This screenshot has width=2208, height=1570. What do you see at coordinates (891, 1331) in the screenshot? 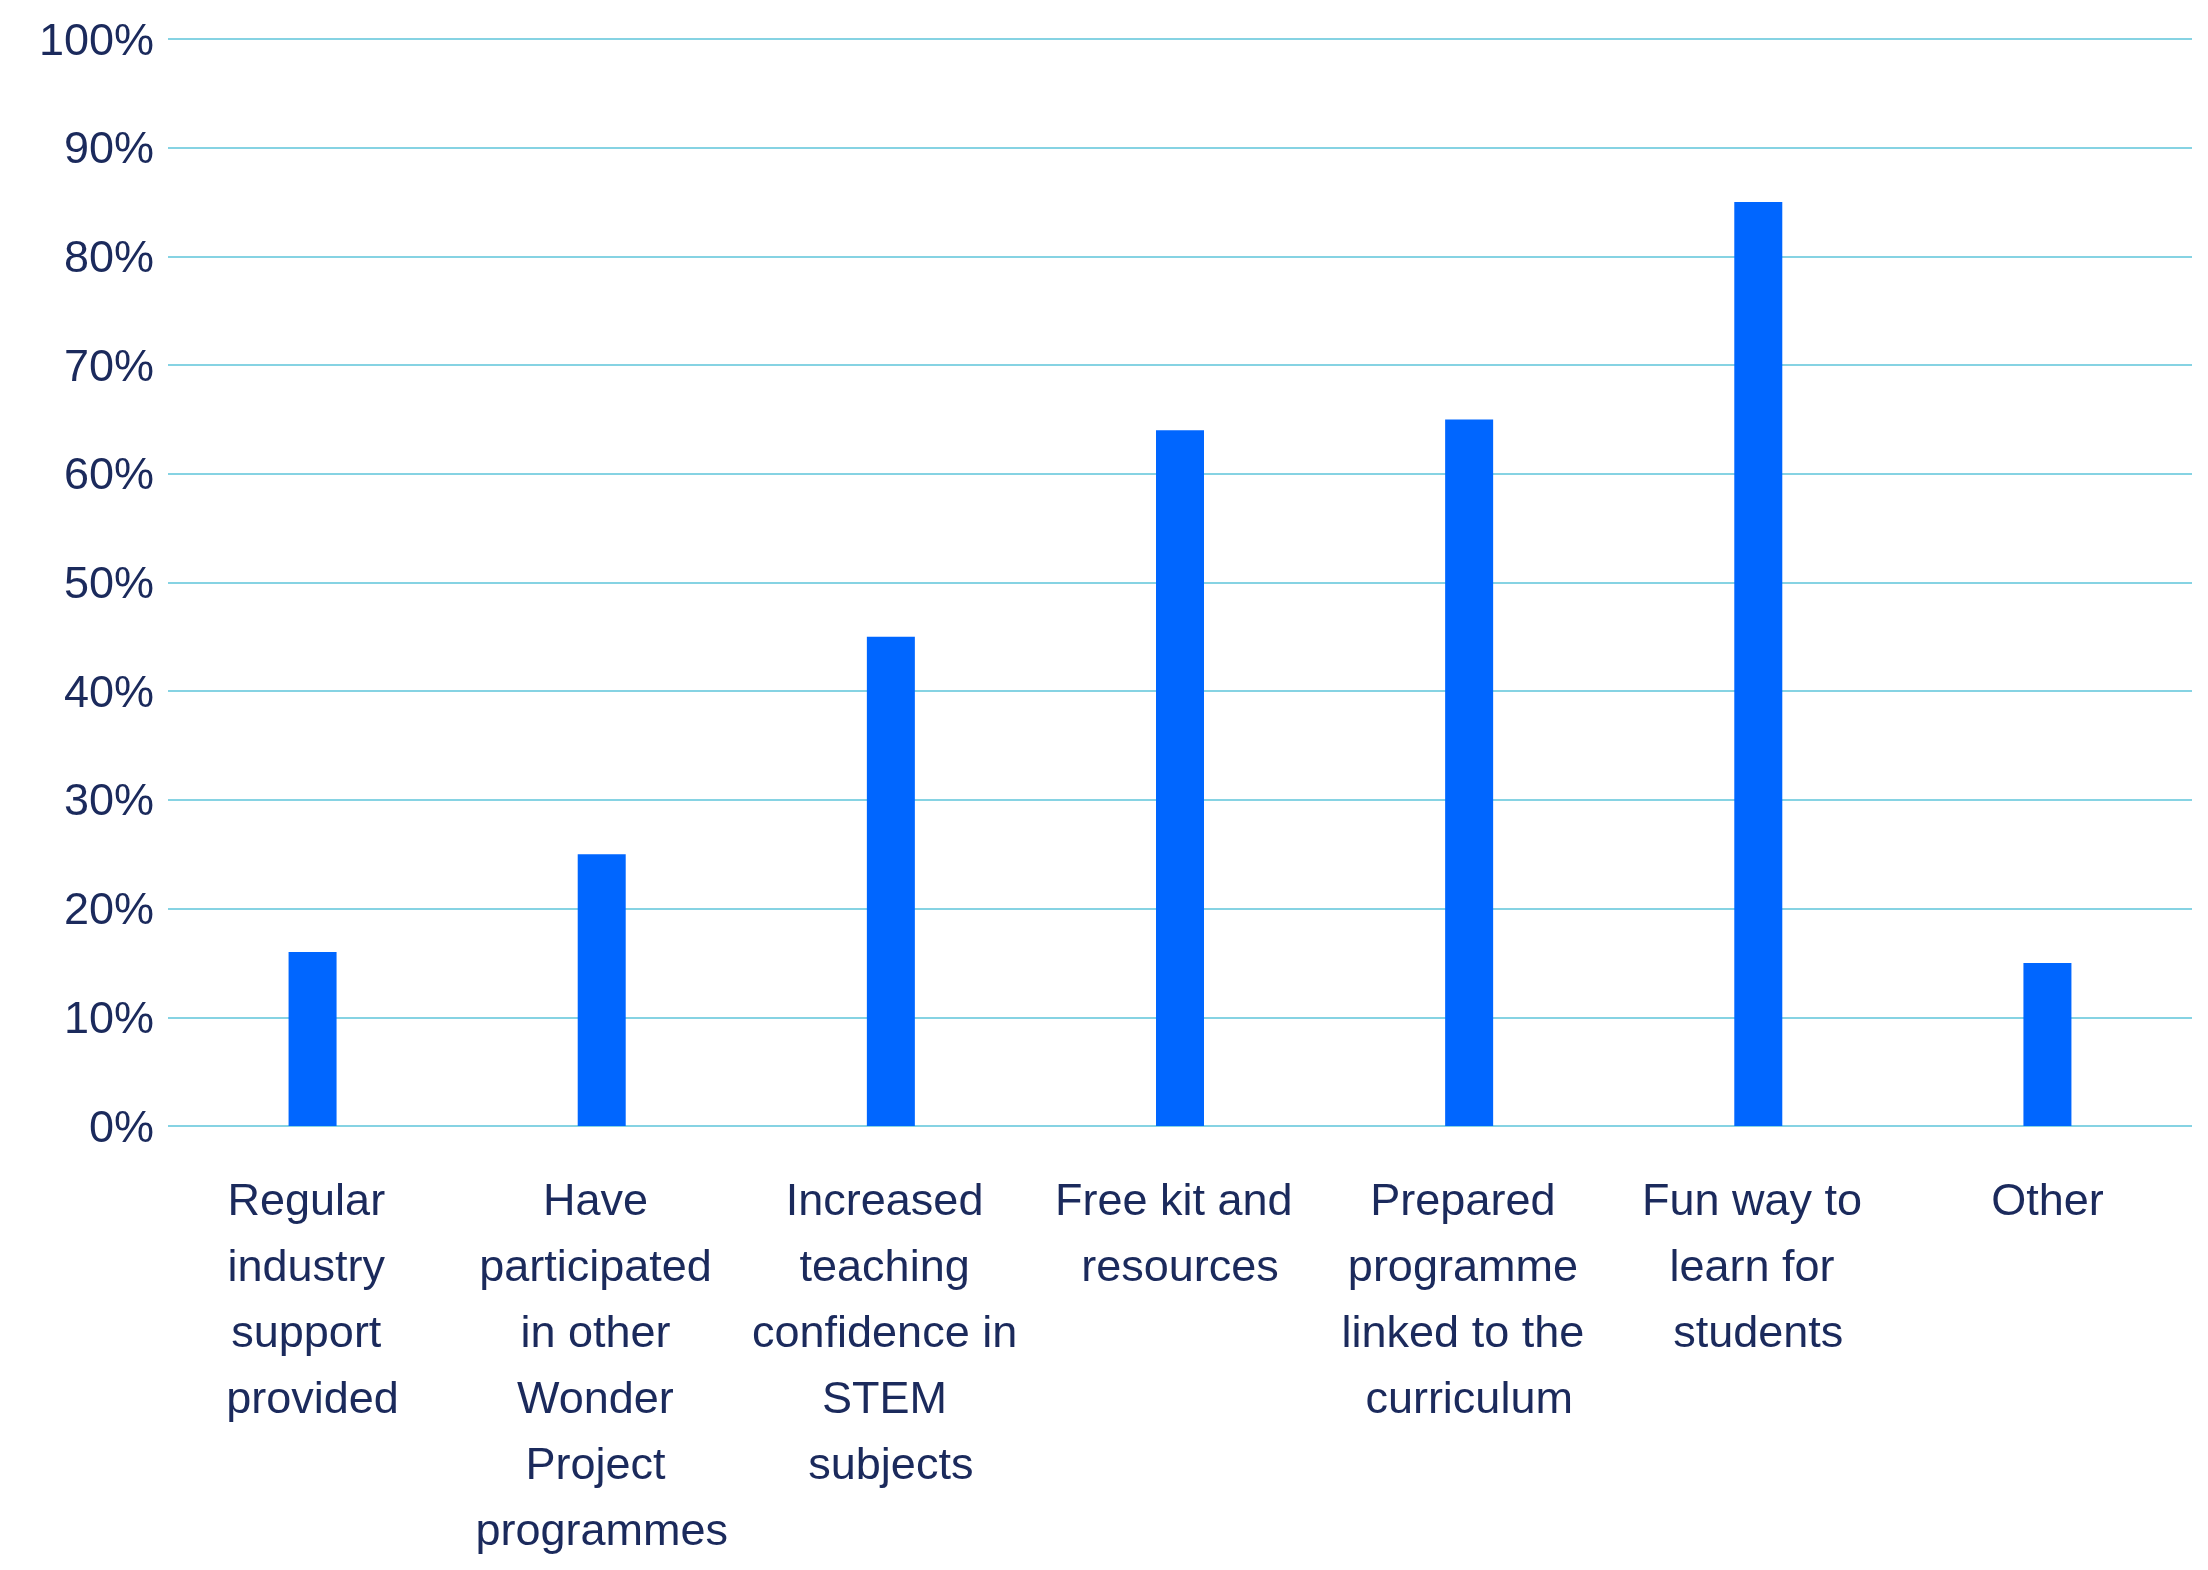
I see `x-tick-label: Increased teaching confidence in STEM subjects` at bounding box center [891, 1331].